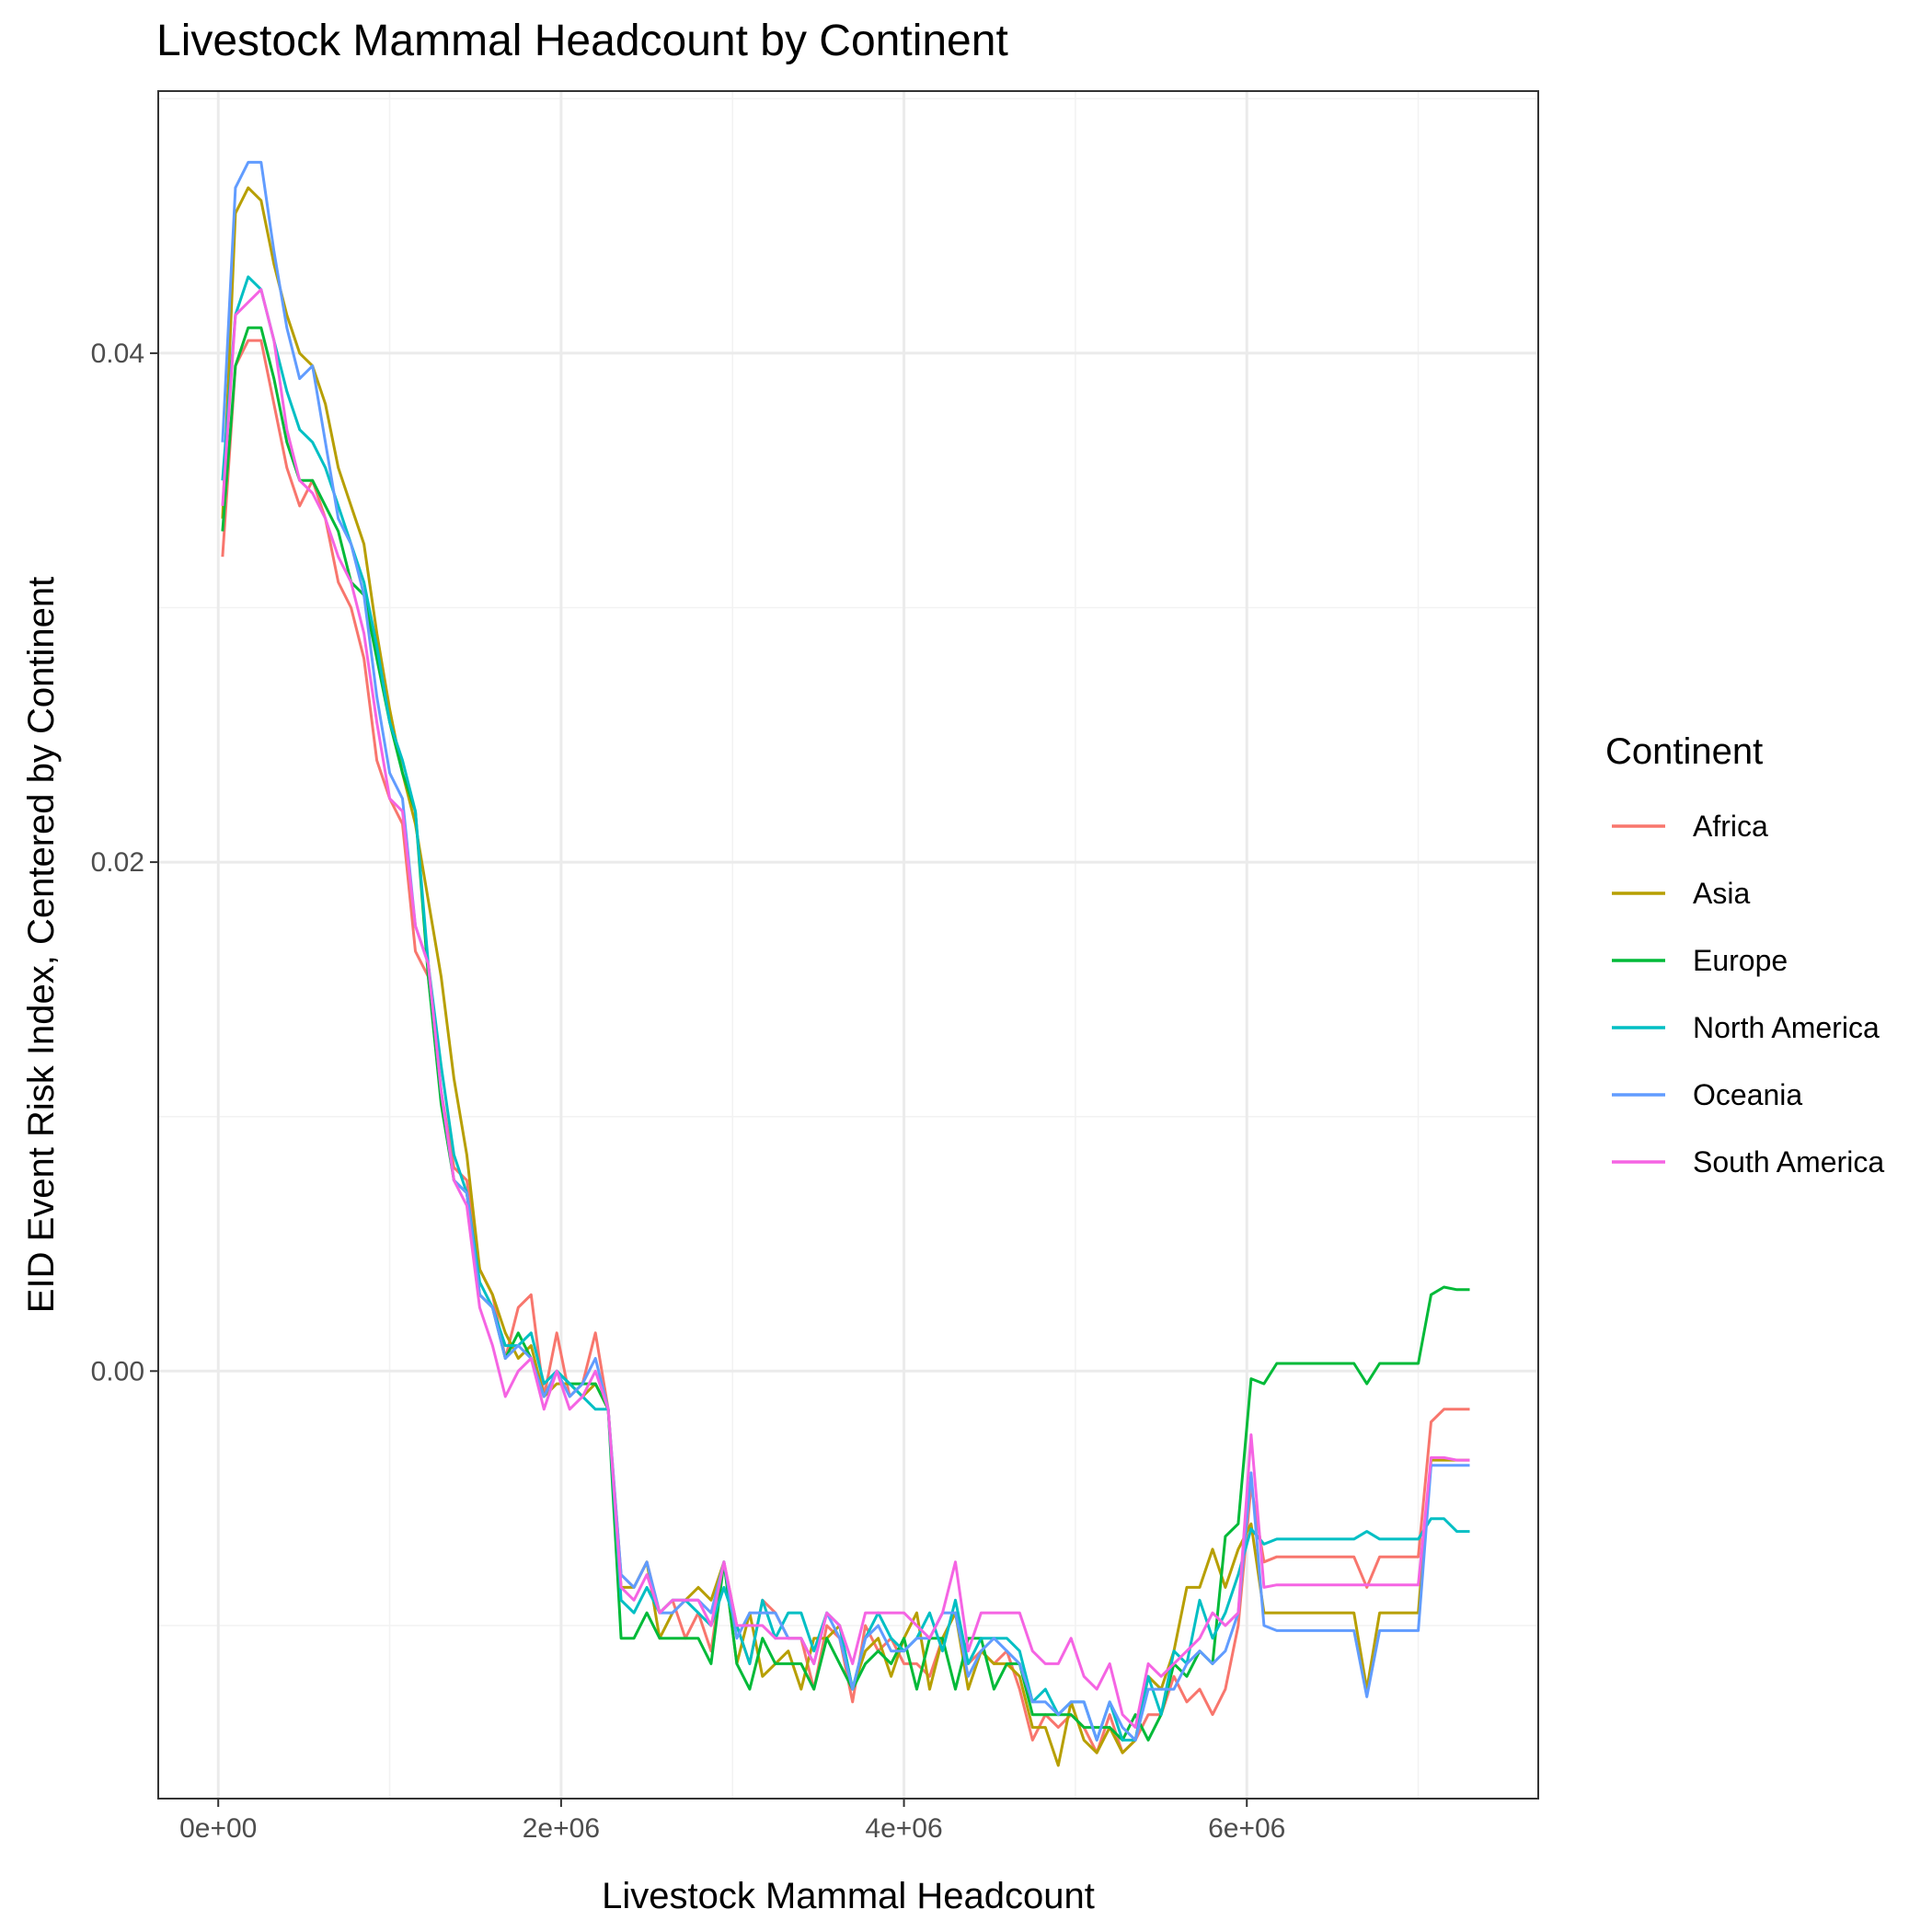 This screenshot has height=1932, width=1932. Describe the element at coordinates (1246, 1828) in the screenshot. I see `x-tick-label: 6e+06` at that location.